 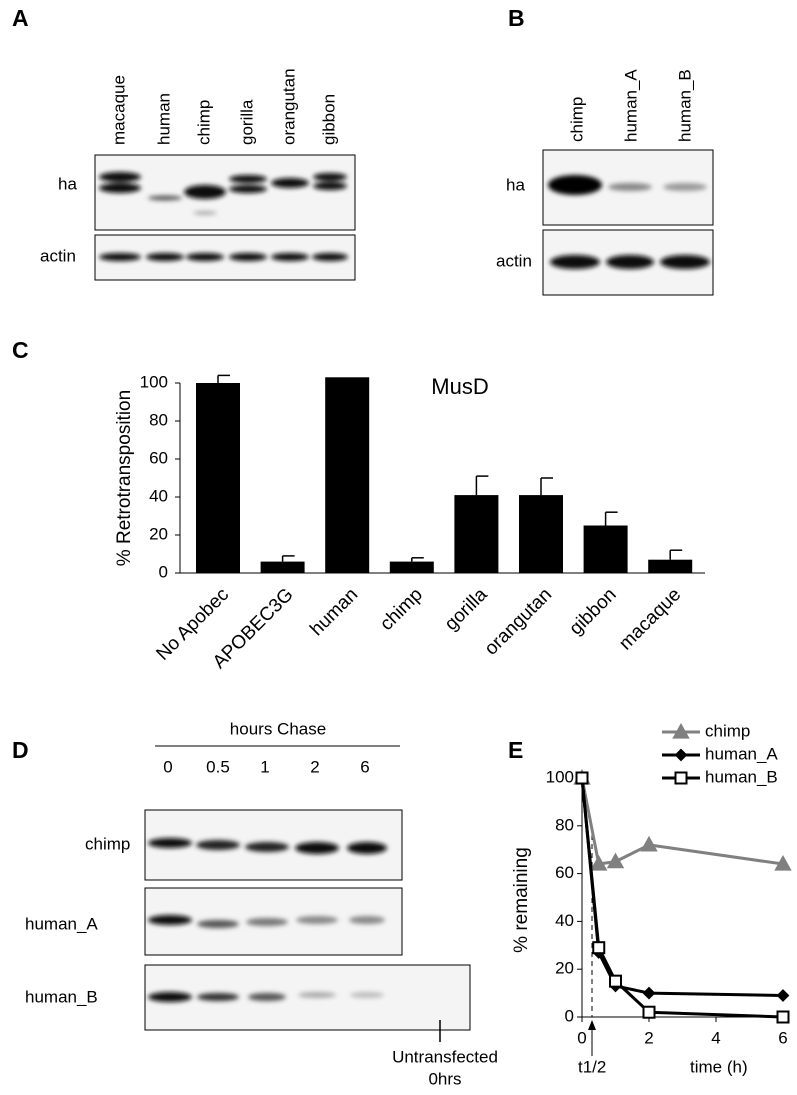 I want to click on chart-title: MusD, so click(x=459, y=386).